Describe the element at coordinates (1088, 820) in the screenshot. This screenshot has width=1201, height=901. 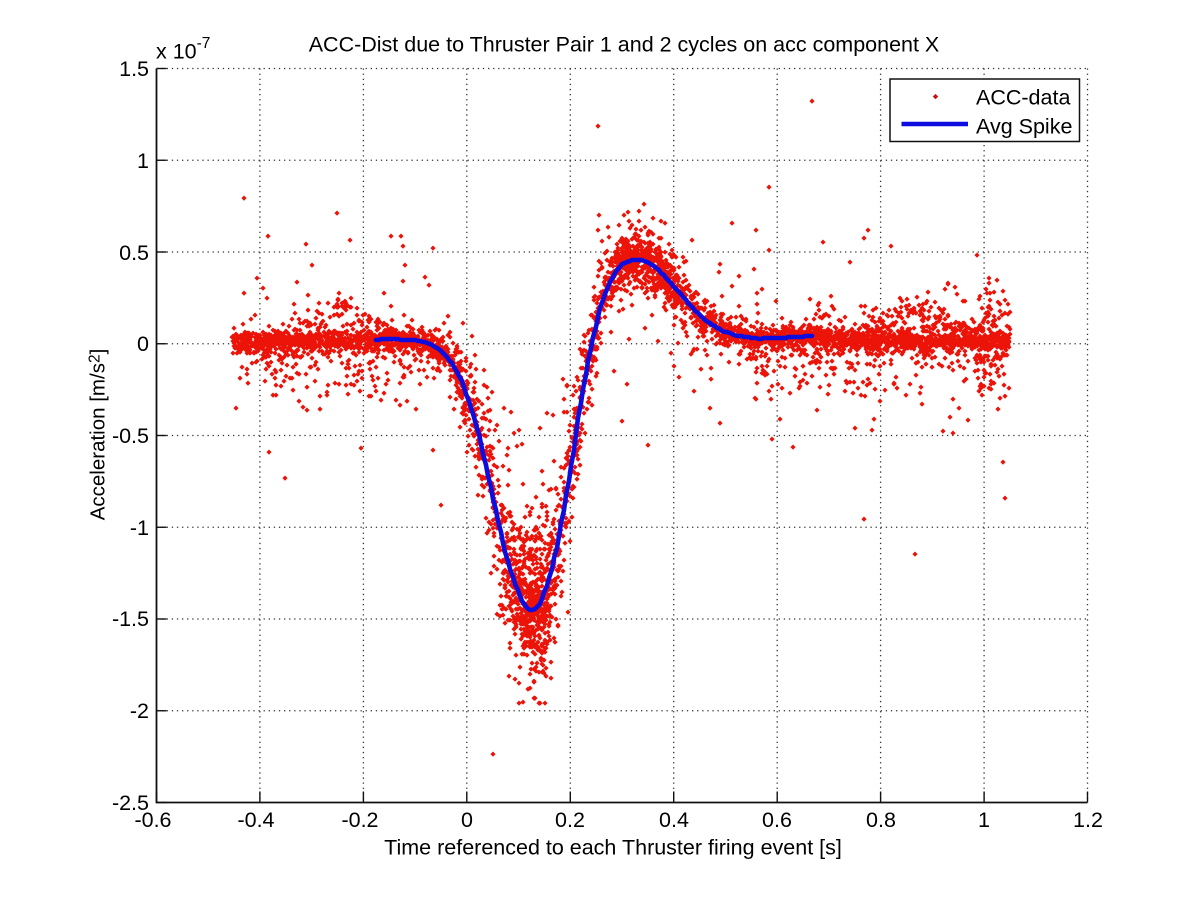
I see `svg-text: 1.2` at that location.